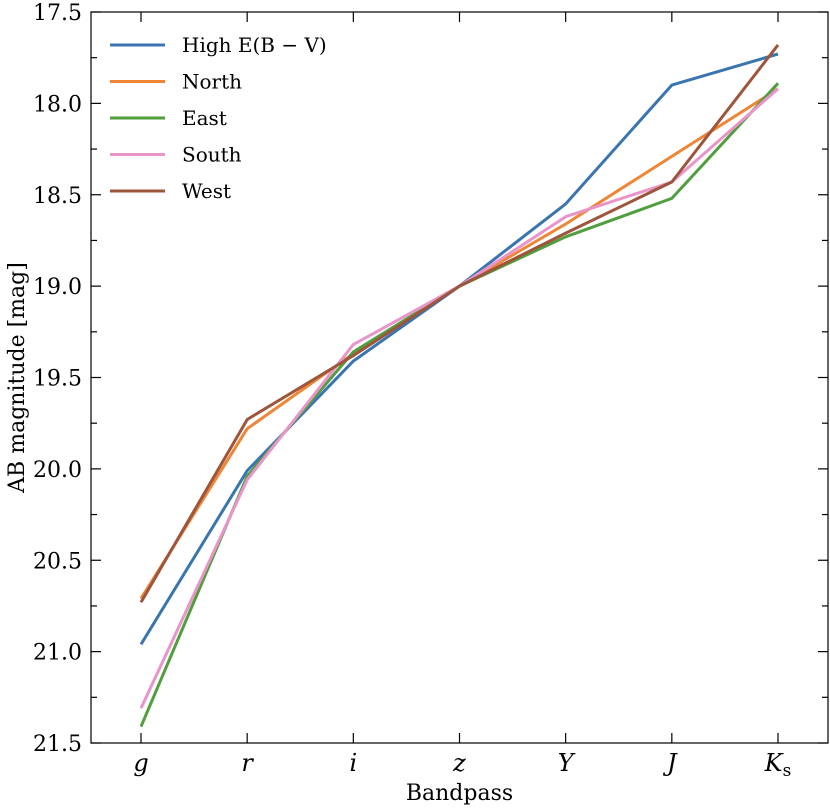 The width and height of the screenshot is (830, 809). I want to click on y-tick-label: 19.0, so click(57, 287).